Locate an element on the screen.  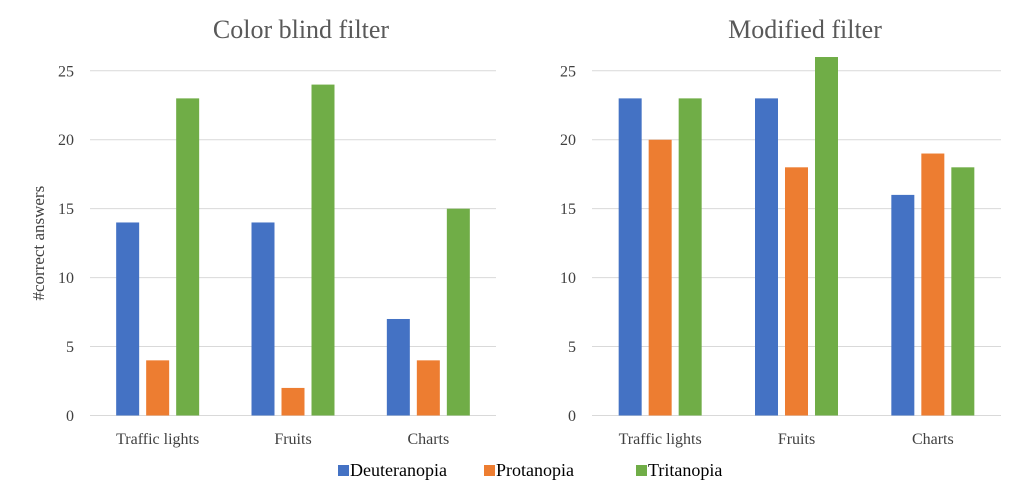
chart-title: Modified filter is located at coordinates (805, 29).